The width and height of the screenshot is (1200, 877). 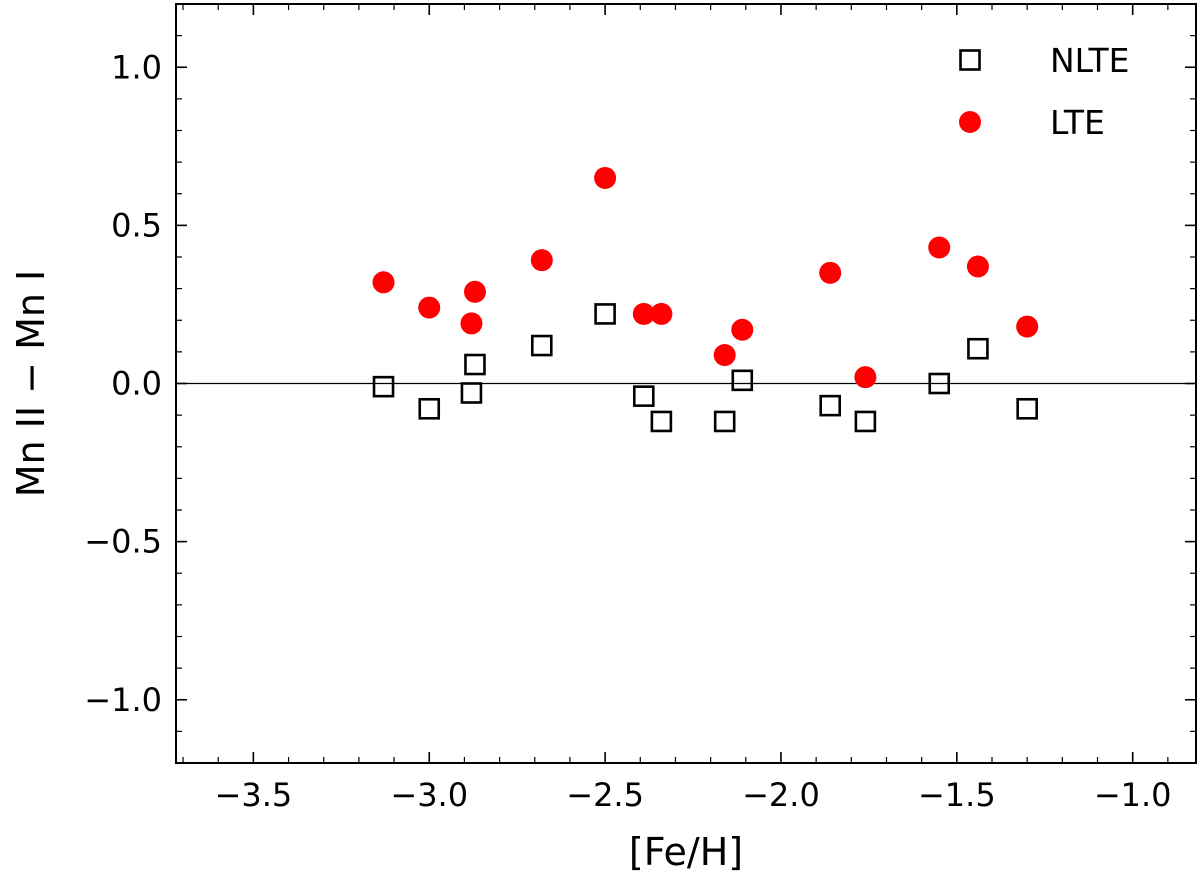 What do you see at coordinates (31, 384) in the screenshot?
I see `y-axis-label: Mn II − Mn I` at bounding box center [31, 384].